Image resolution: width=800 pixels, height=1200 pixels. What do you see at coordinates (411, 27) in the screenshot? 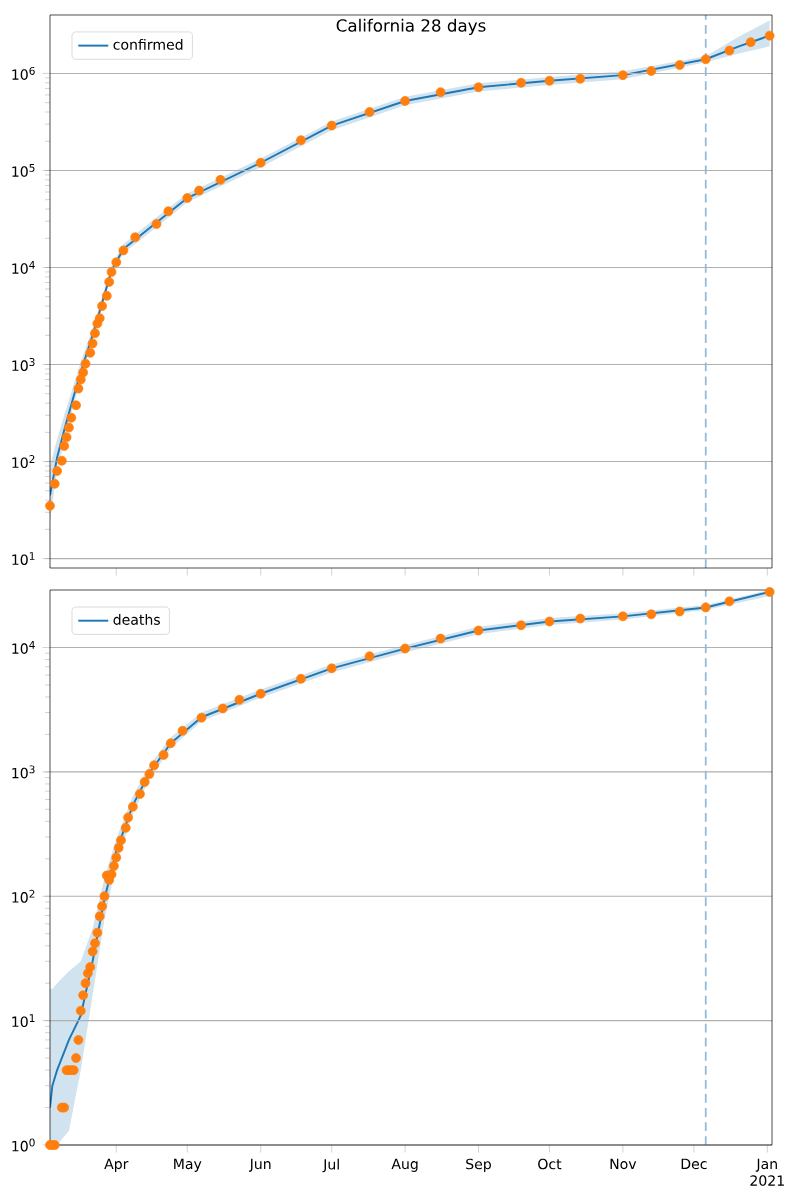
I see `chart-title: California 28 days` at bounding box center [411, 27].